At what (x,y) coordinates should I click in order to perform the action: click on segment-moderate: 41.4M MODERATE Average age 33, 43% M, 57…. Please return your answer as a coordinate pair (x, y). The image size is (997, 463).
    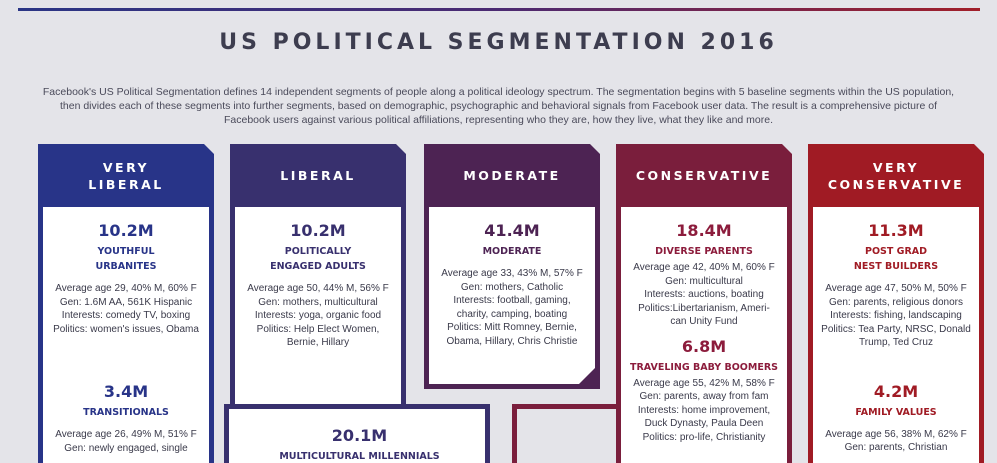
    Looking at the image, I should click on (512, 277).